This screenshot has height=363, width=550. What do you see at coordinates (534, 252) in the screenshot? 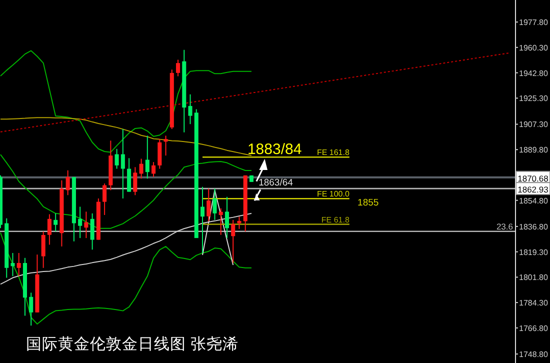
I see `y-tick-label: 1819.30` at bounding box center [534, 252].